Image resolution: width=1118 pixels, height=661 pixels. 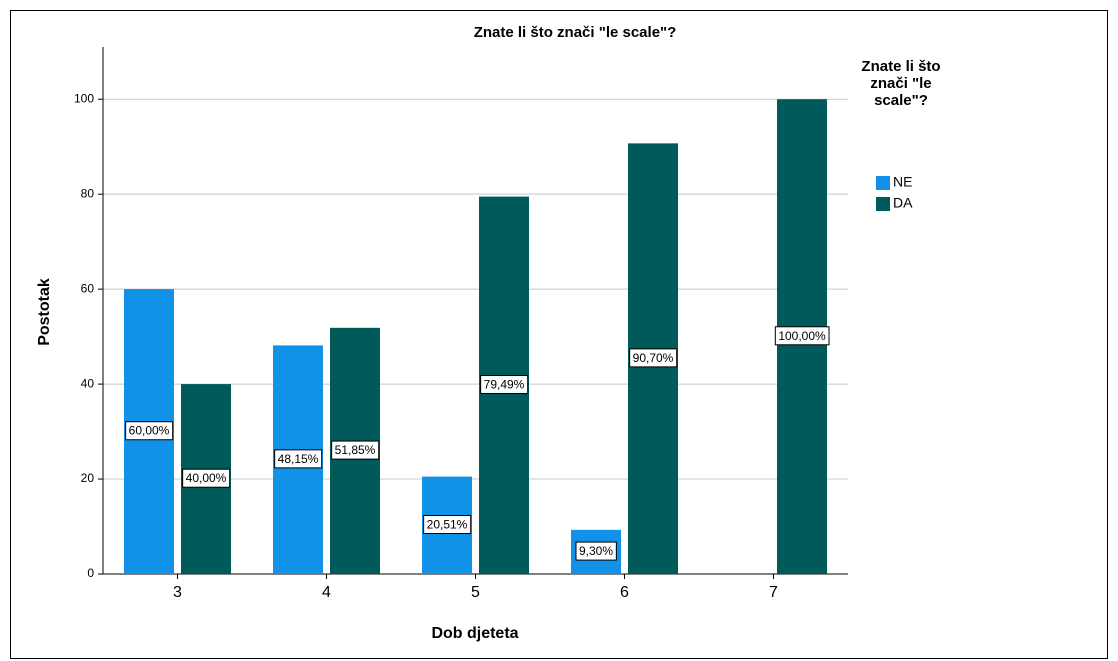 I want to click on legend-label: DA, so click(x=903, y=203).